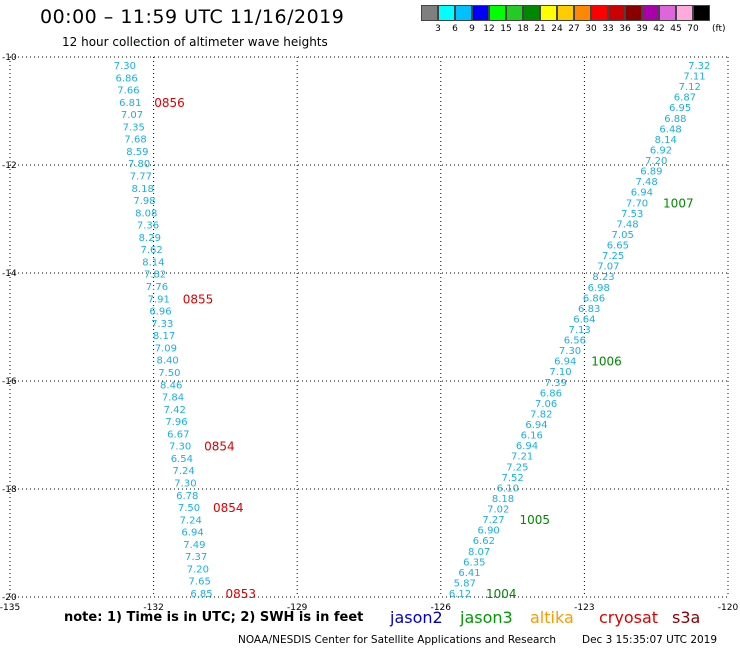 The width and height of the screenshot is (740, 650). Describe the element at coordinates (194, 545) in the screenshot. I see `wave-height-value: 7.49` at that location.